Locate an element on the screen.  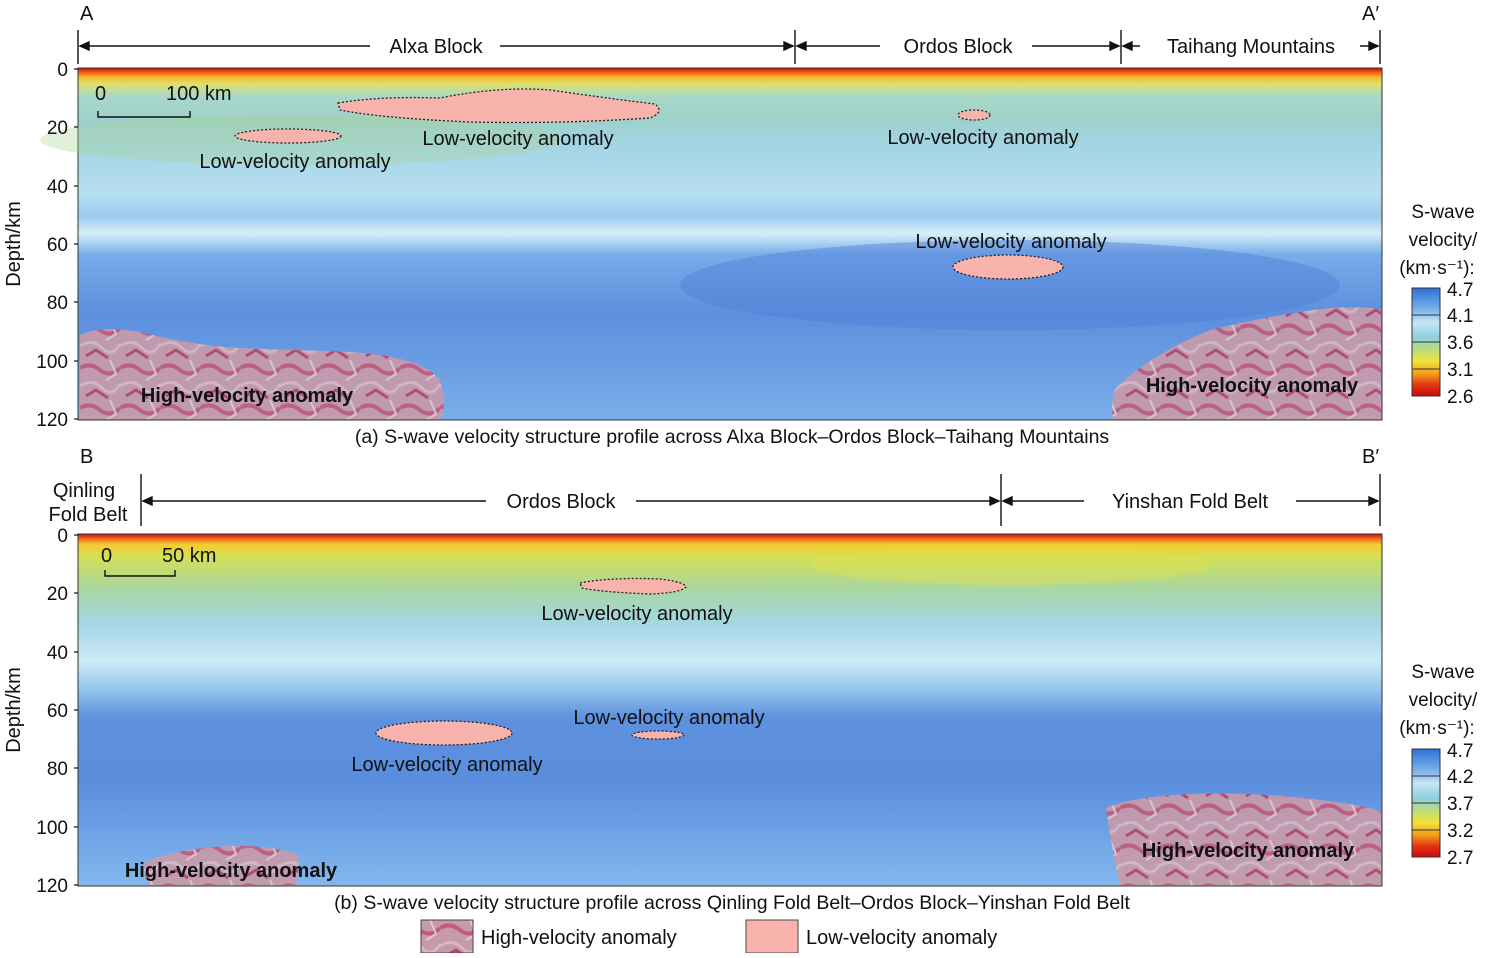
high-anomaly-label-b-right: High-velocity anomaly is located at coordinates (1248, 851).